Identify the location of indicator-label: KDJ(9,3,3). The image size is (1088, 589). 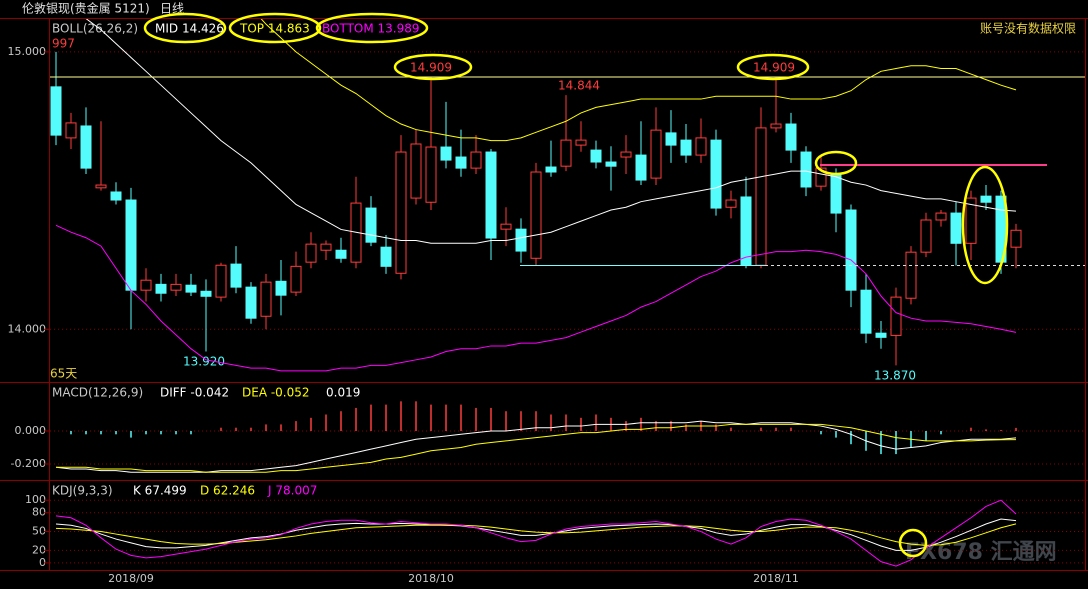
(82, 491).